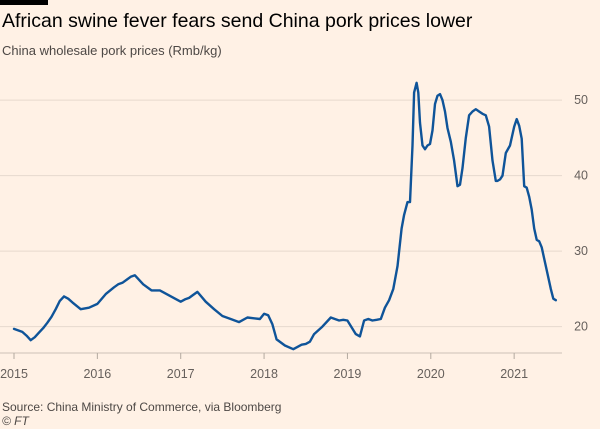 The width and height of the screenshot is (600, 429). What do you see at coordinates (264, 374) in the screenshot?
I see `x-tick-label-2018: 2018` at bounding box center [264, 374].